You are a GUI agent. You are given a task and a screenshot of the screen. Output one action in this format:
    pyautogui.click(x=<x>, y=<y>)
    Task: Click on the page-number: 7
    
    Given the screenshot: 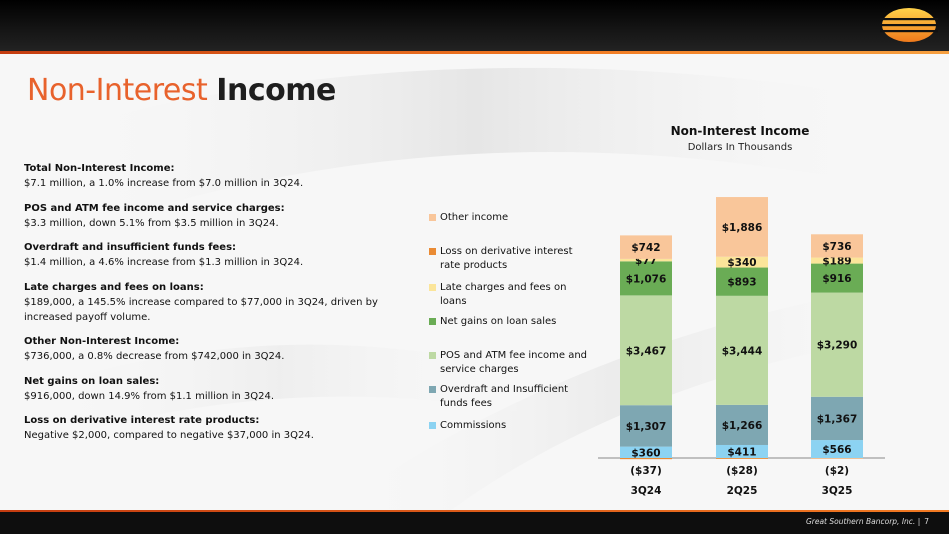 What is the action you would take?
    pyautogui.click(x=926, y=521)
    